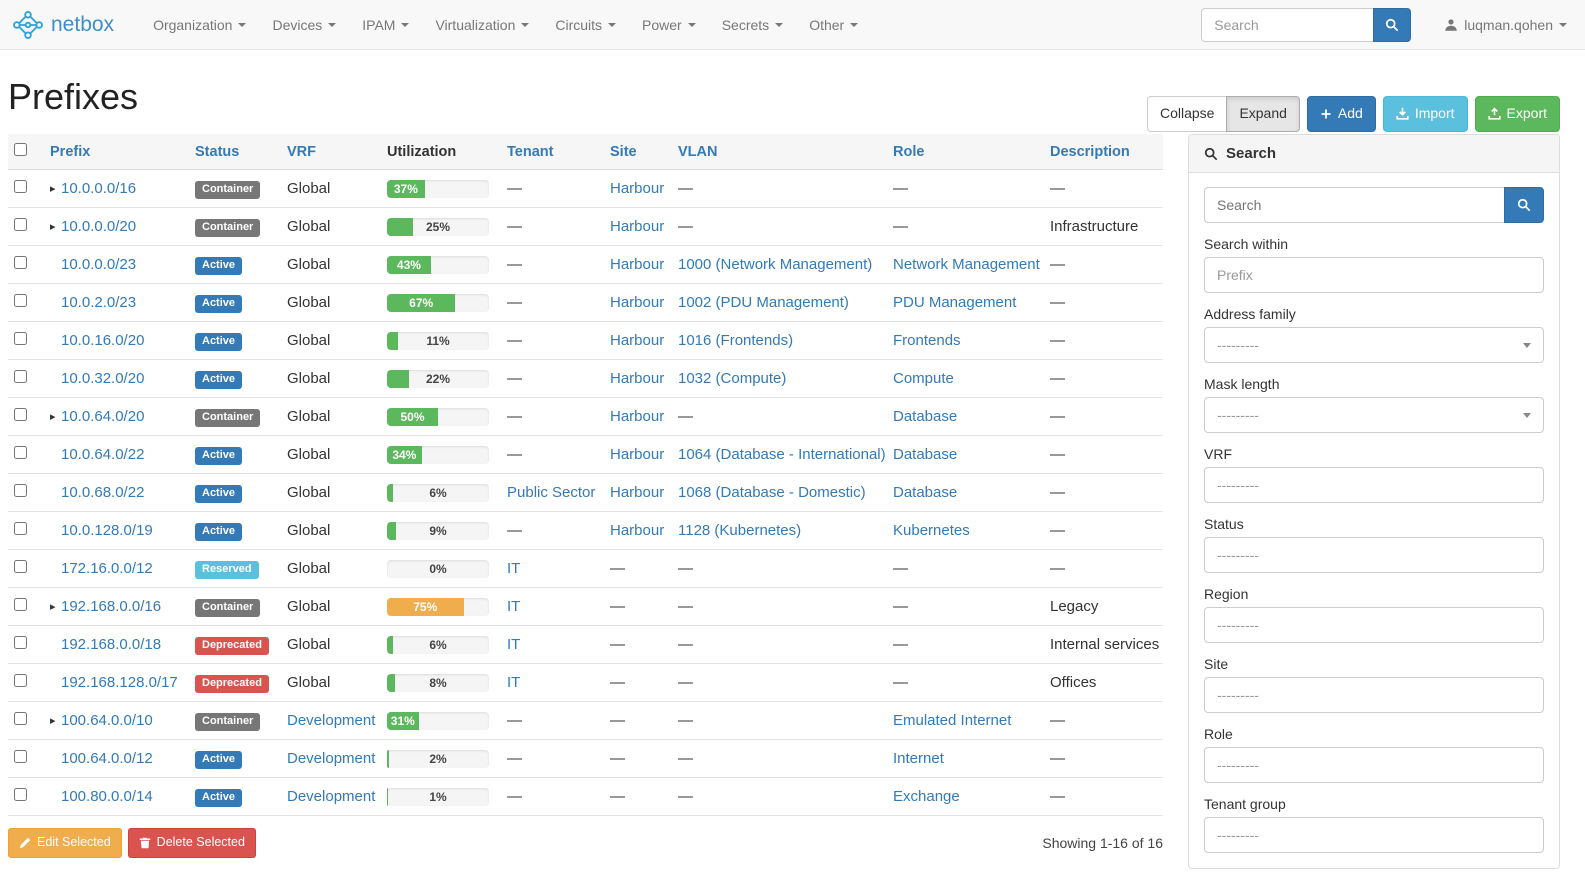 The width and height of the screenshot is (1585, 872). What do you see at coordinates (191, 843) in the screenshot?
I see `delete-selected-button: Delete Selected` at bounding box center [191, 843].